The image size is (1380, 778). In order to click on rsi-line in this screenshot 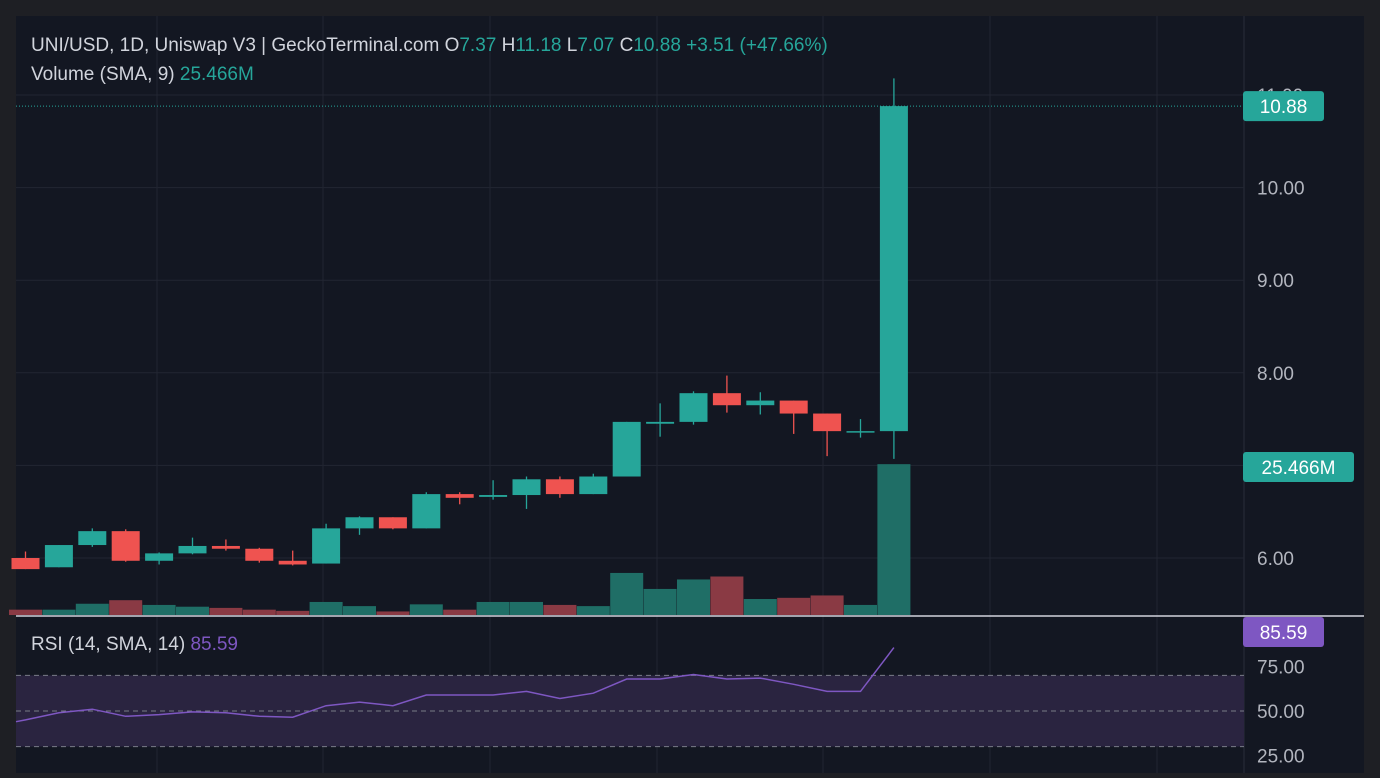, I will do `click(455, 685)`.